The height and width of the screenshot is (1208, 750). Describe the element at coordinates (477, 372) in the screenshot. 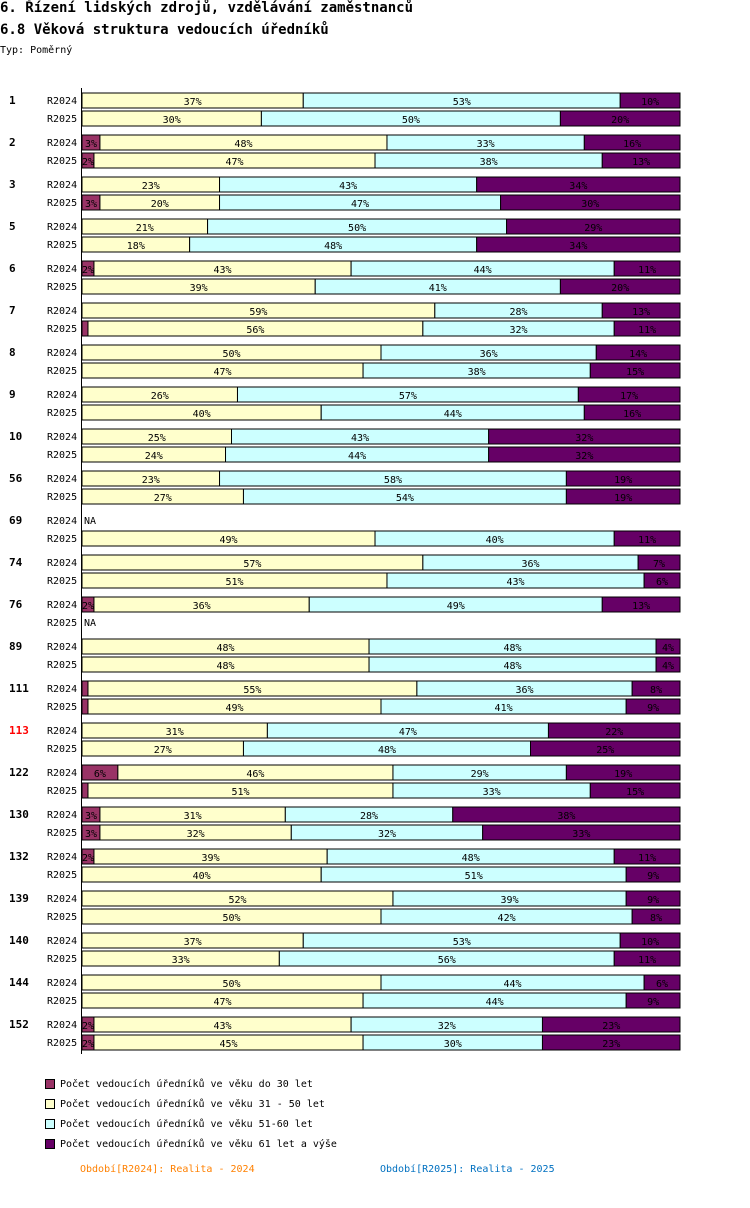

I see `bar-value-label: 38%` at that location.